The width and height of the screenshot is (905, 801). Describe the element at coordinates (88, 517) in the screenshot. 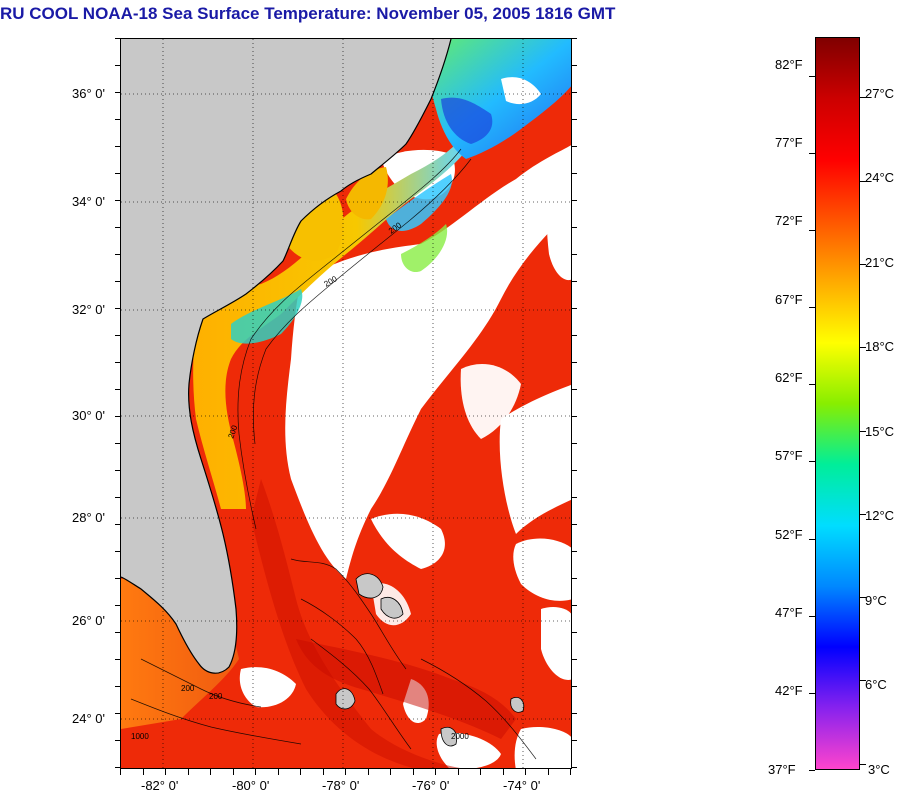

I see `lat-label-28: 28° 0'` at that location.